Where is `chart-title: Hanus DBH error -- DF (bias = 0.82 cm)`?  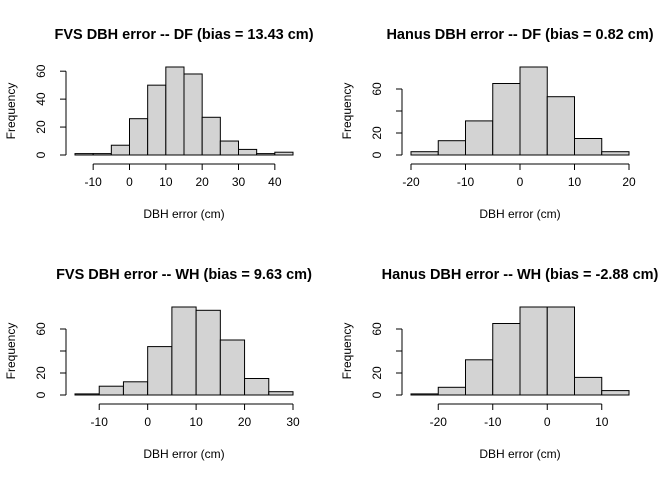
chart-title: Hanus DBH error -- DF (bias = 0.82 cm) is located at coordinates (519, 35).